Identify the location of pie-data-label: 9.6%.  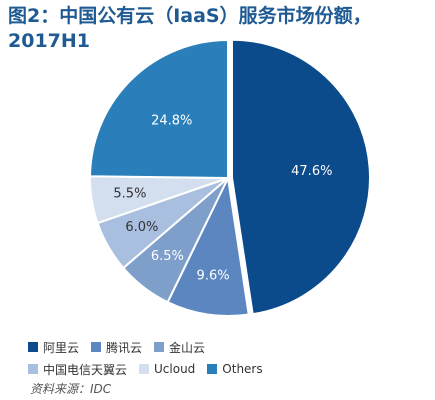
(213, 276).